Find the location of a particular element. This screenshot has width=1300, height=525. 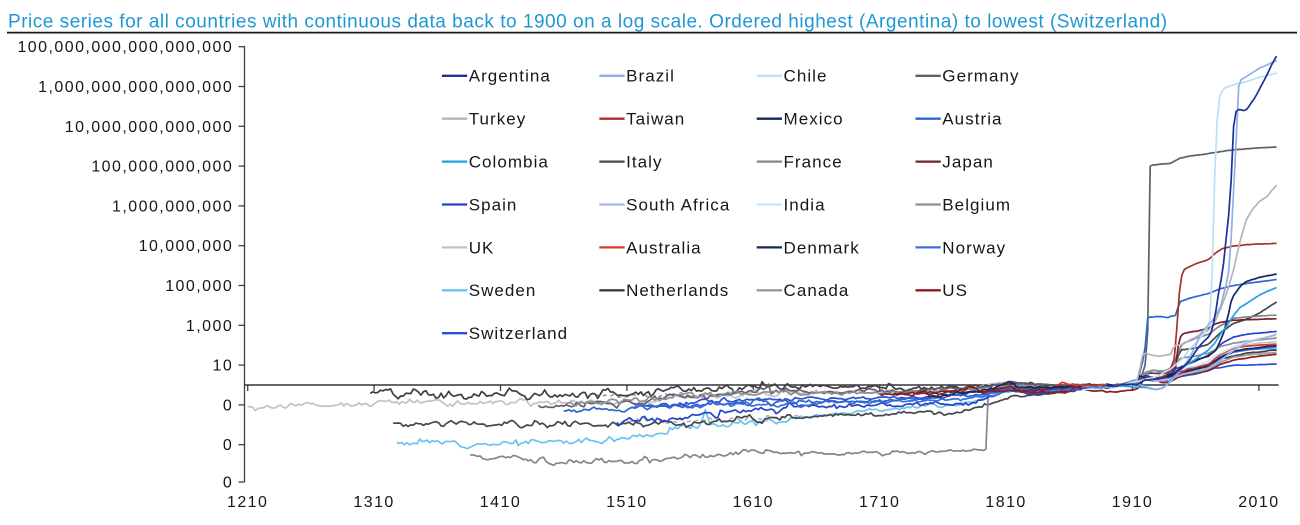

svg-text: 10,000,000,000,000 is located at coordinates (149, 127).